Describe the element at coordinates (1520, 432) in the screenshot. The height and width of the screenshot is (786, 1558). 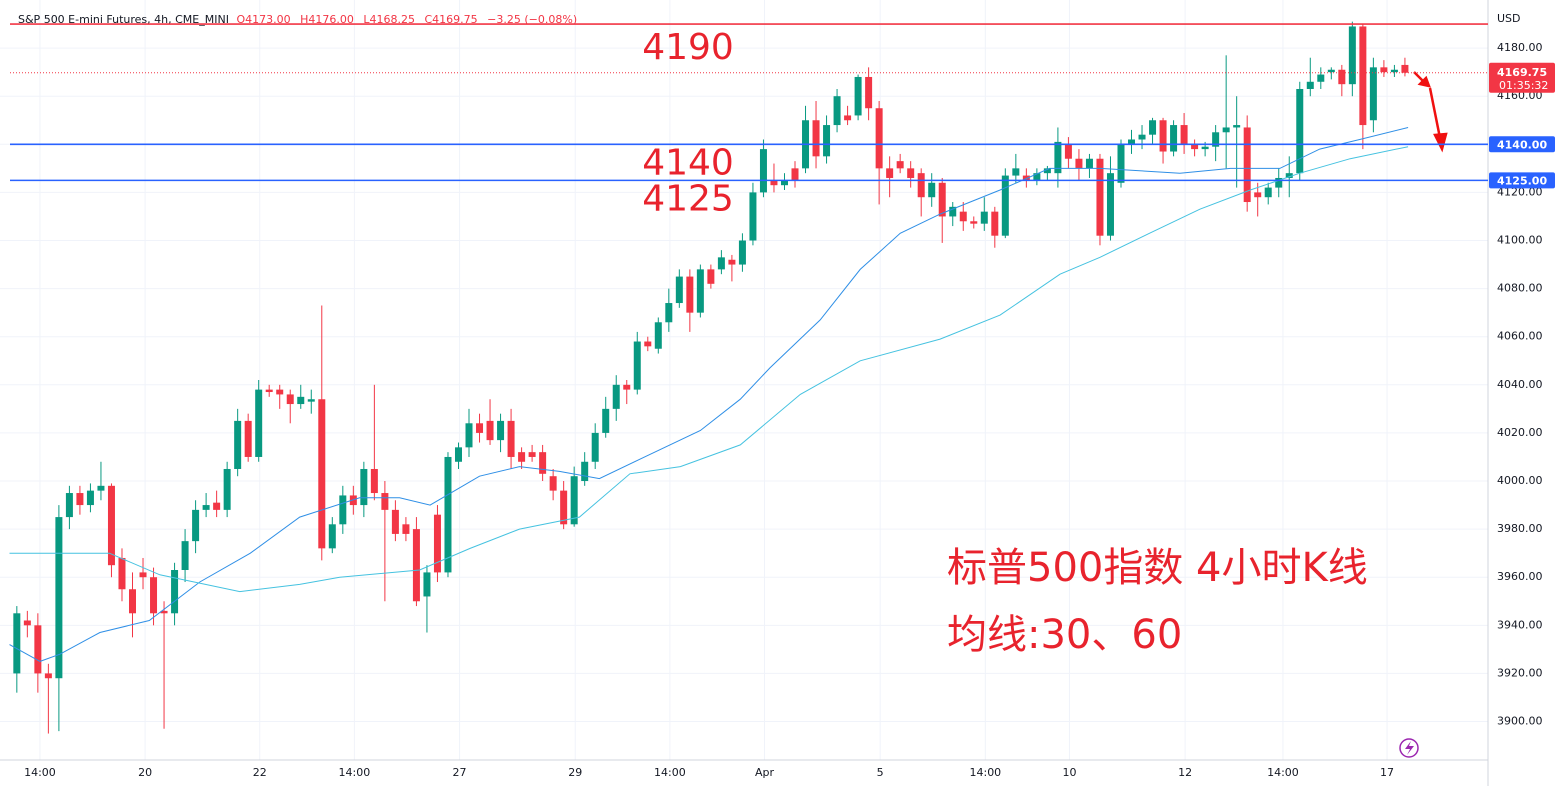
I see `y-tick-label: 4020.00` at that location.